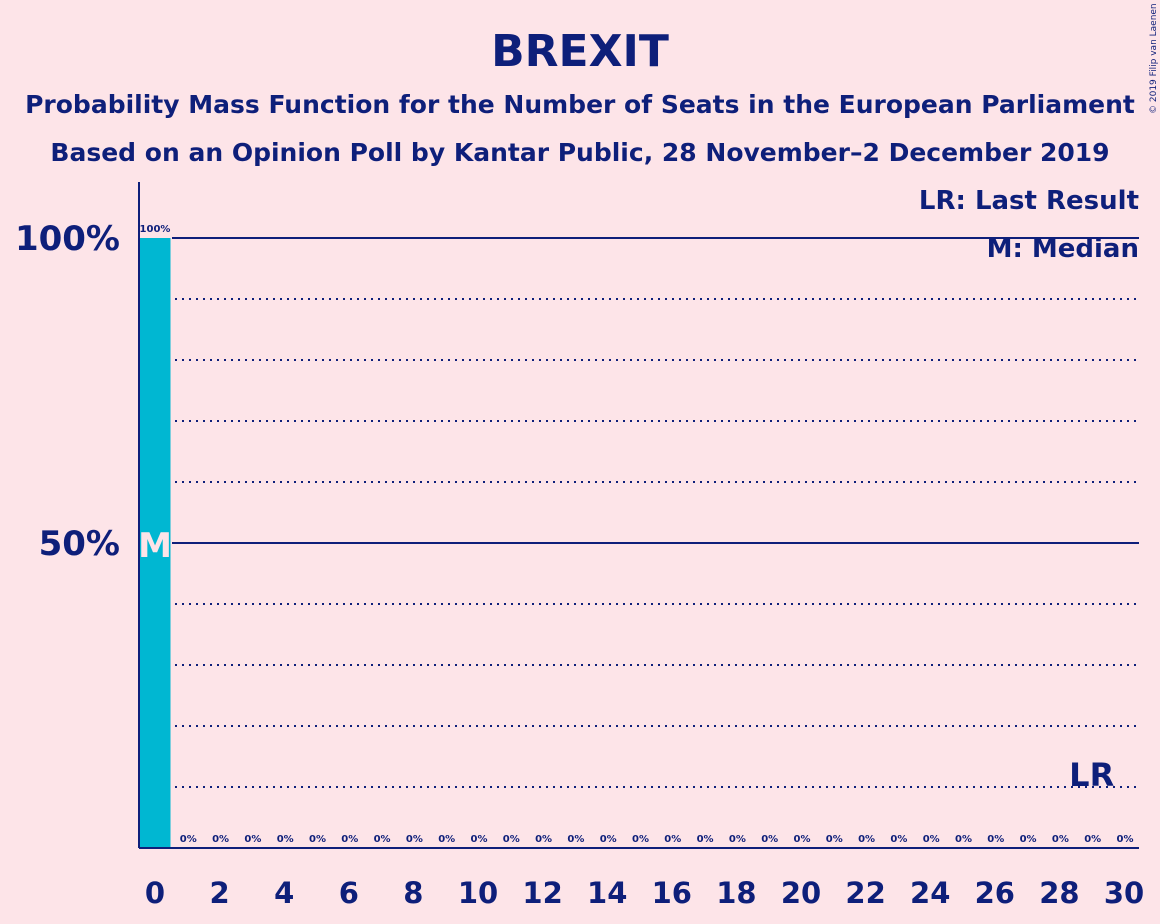  Describe the element at coordinates (865, 893) in the screenshot. I see `x-tick-label: 22` at that location.